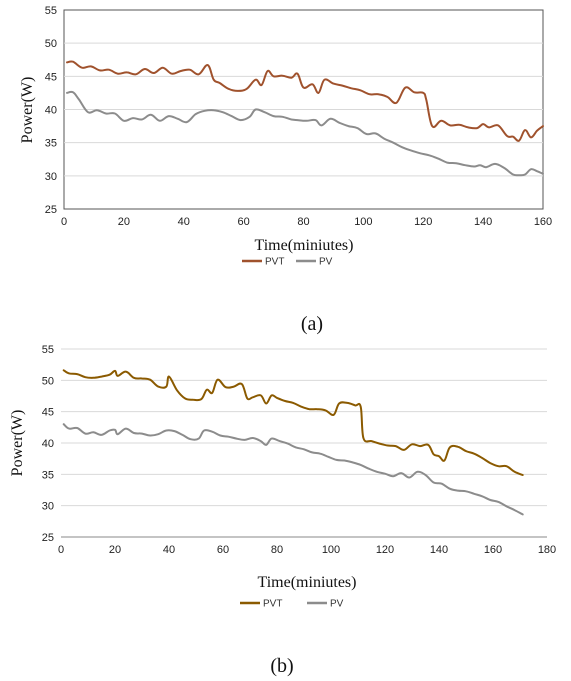 This screenshot has height=681, width=571. Describe the element at coordinates (547, 550) in the screenshot. I see `x-tick-label-b-9: 180` at that location.